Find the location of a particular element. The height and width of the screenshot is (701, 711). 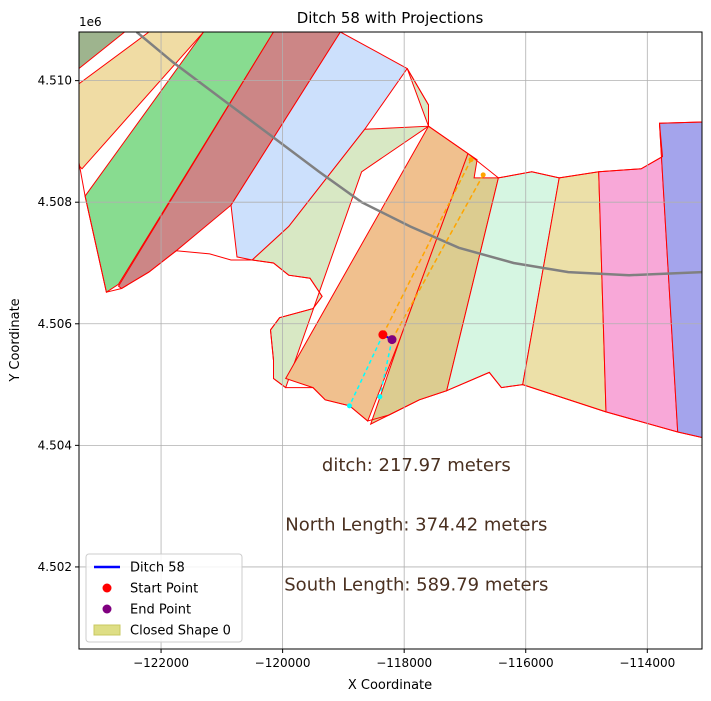

x-tick-label: −122000 is located at coordinates (161, 663).